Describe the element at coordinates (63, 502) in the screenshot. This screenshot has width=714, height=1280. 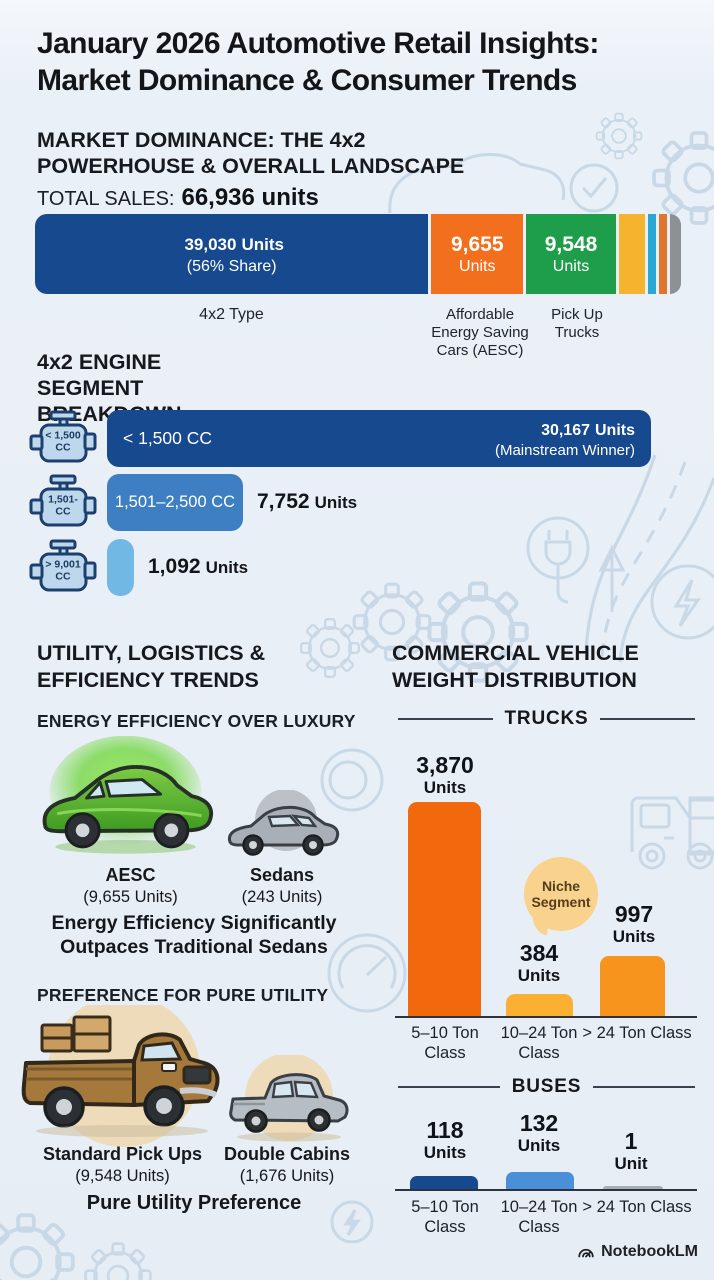
I see `engine-icon: 1,501- CC` at that location.